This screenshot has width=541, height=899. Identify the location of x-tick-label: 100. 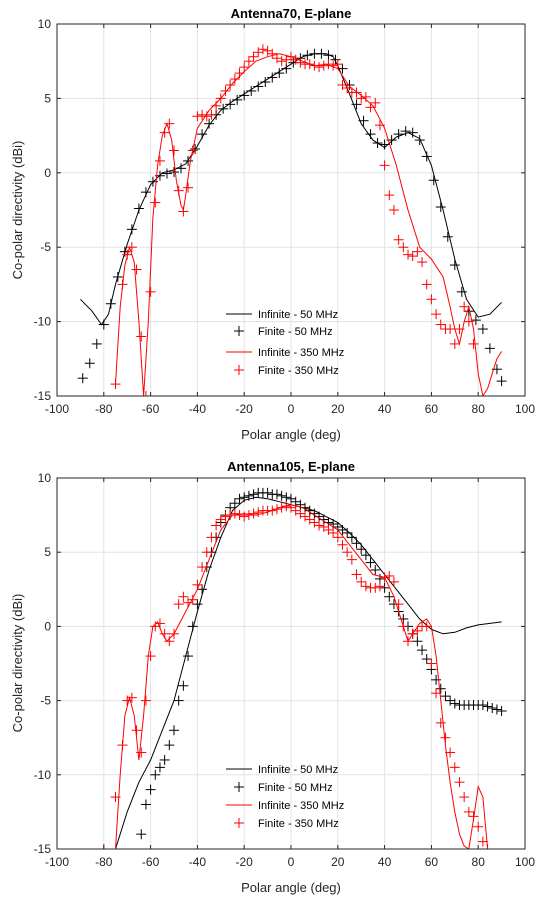
(525, 409).